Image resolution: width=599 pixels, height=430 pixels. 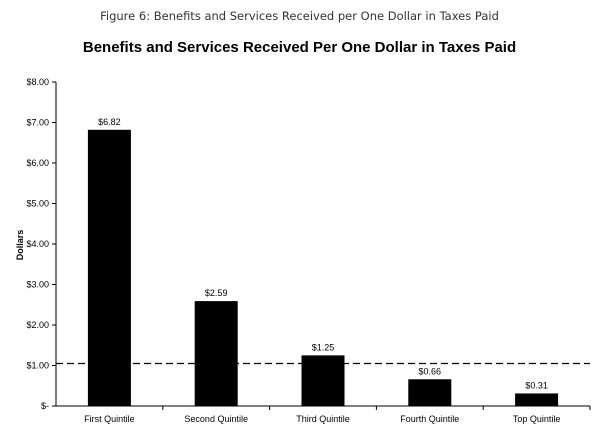 I want to click on bar-value-label: $0.31, so click(x=536, y=385).